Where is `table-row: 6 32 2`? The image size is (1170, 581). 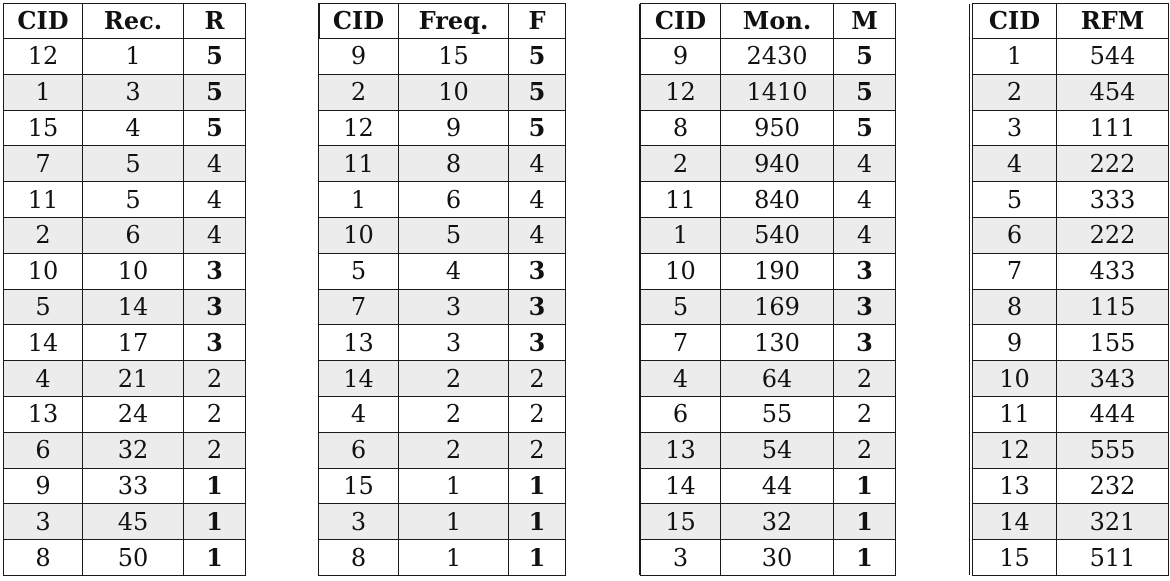
table-row: 6 32 2 is located at coordinates (161, 450).